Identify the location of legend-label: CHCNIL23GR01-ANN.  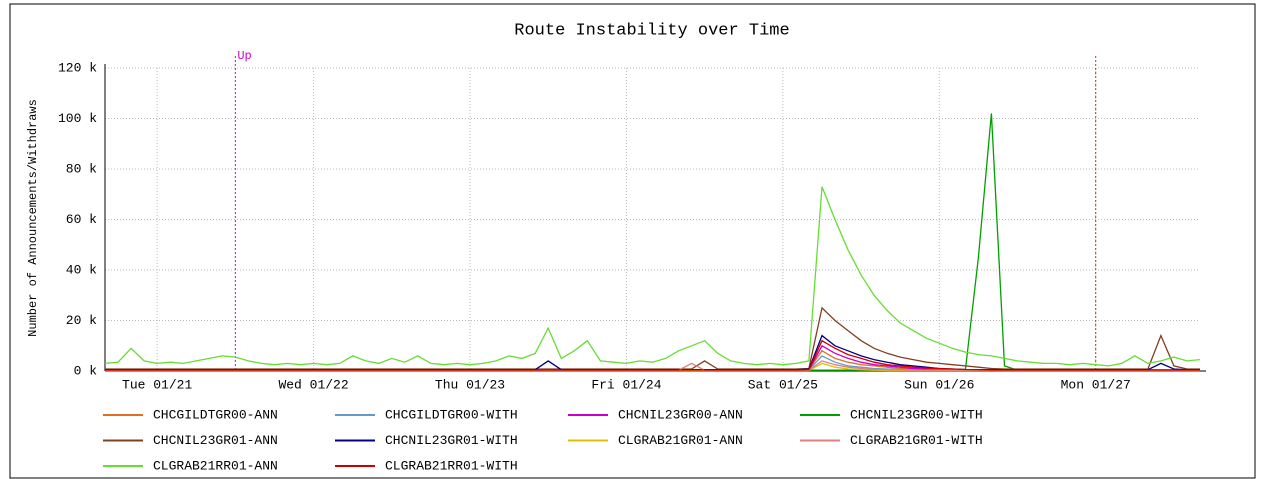
(215, 440).